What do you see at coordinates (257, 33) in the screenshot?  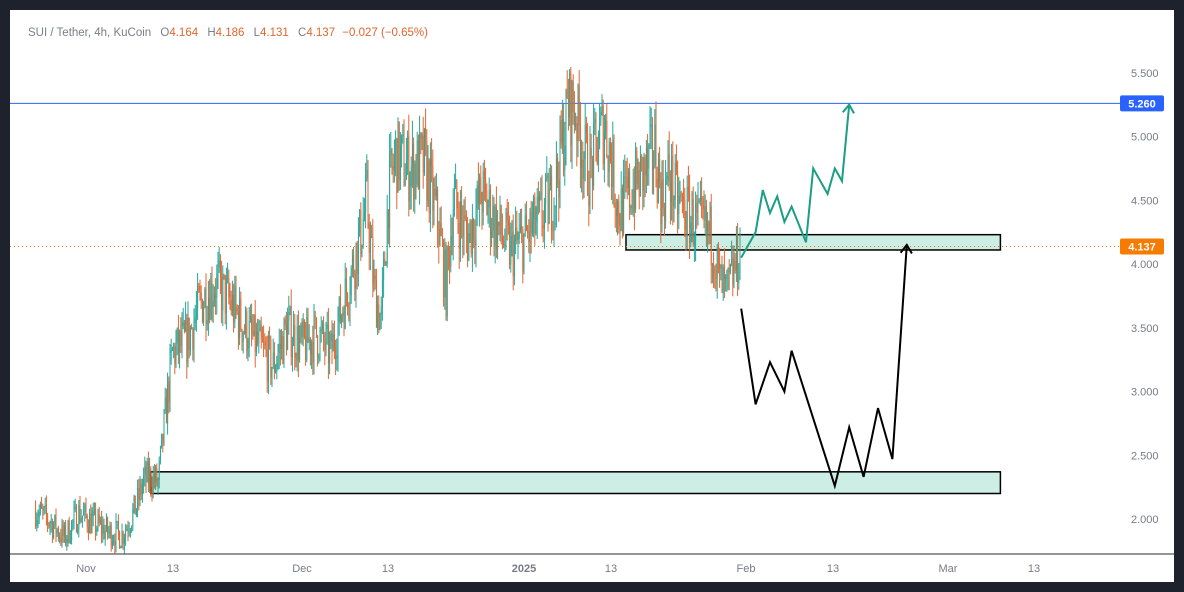 I see `low-label: L` at bounding box center [257, 33].